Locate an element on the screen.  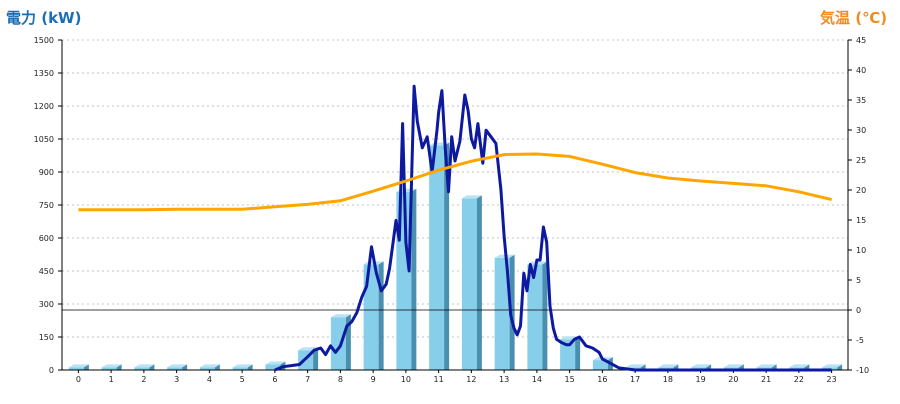
right-axis-title: 気温 (℃) is located at coordinates (853, 18).